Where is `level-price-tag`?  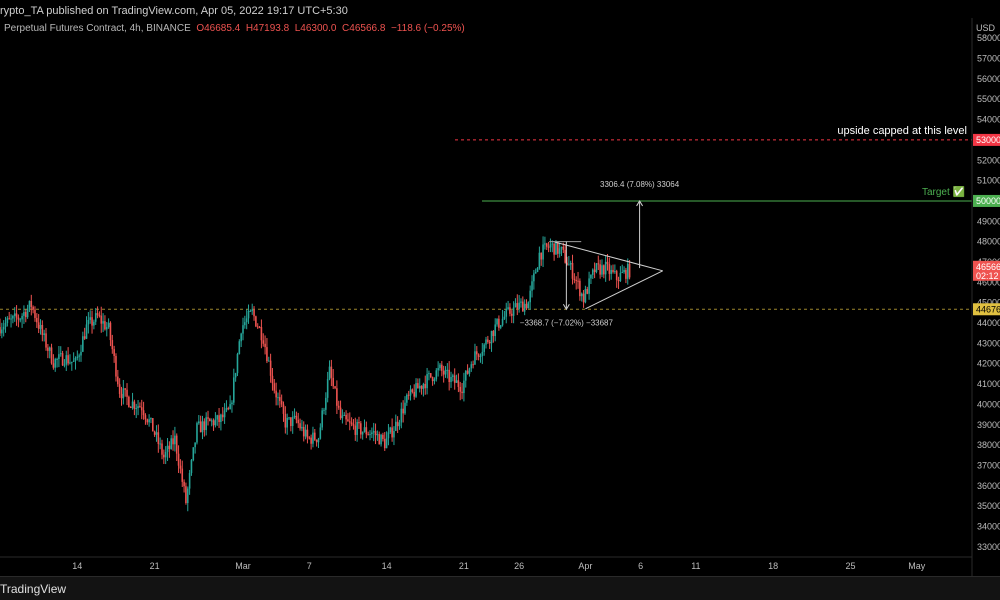 level-price-tag is located at coordinates (986, 309).